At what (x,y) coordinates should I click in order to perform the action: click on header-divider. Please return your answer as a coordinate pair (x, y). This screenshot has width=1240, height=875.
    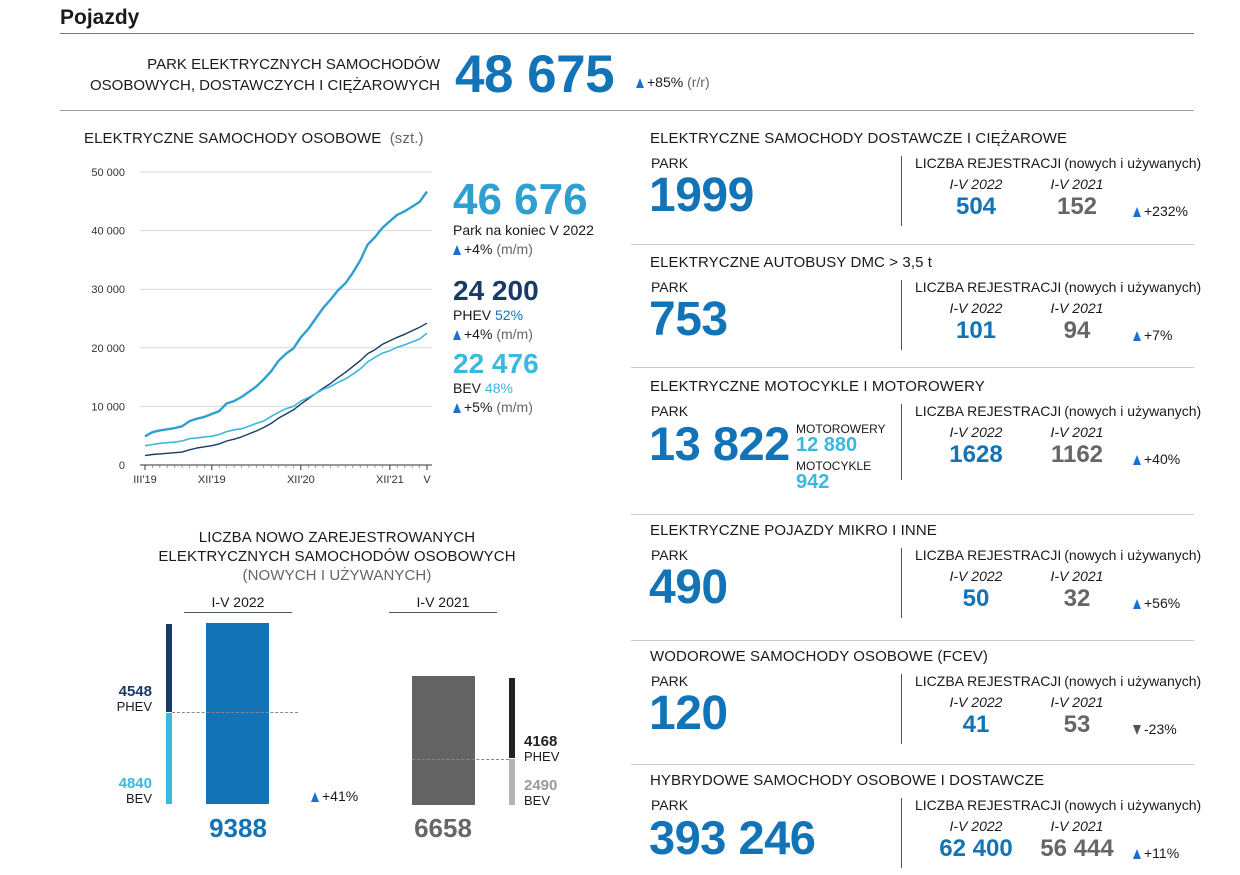
    Looking at the image, I should click on (627, 110).